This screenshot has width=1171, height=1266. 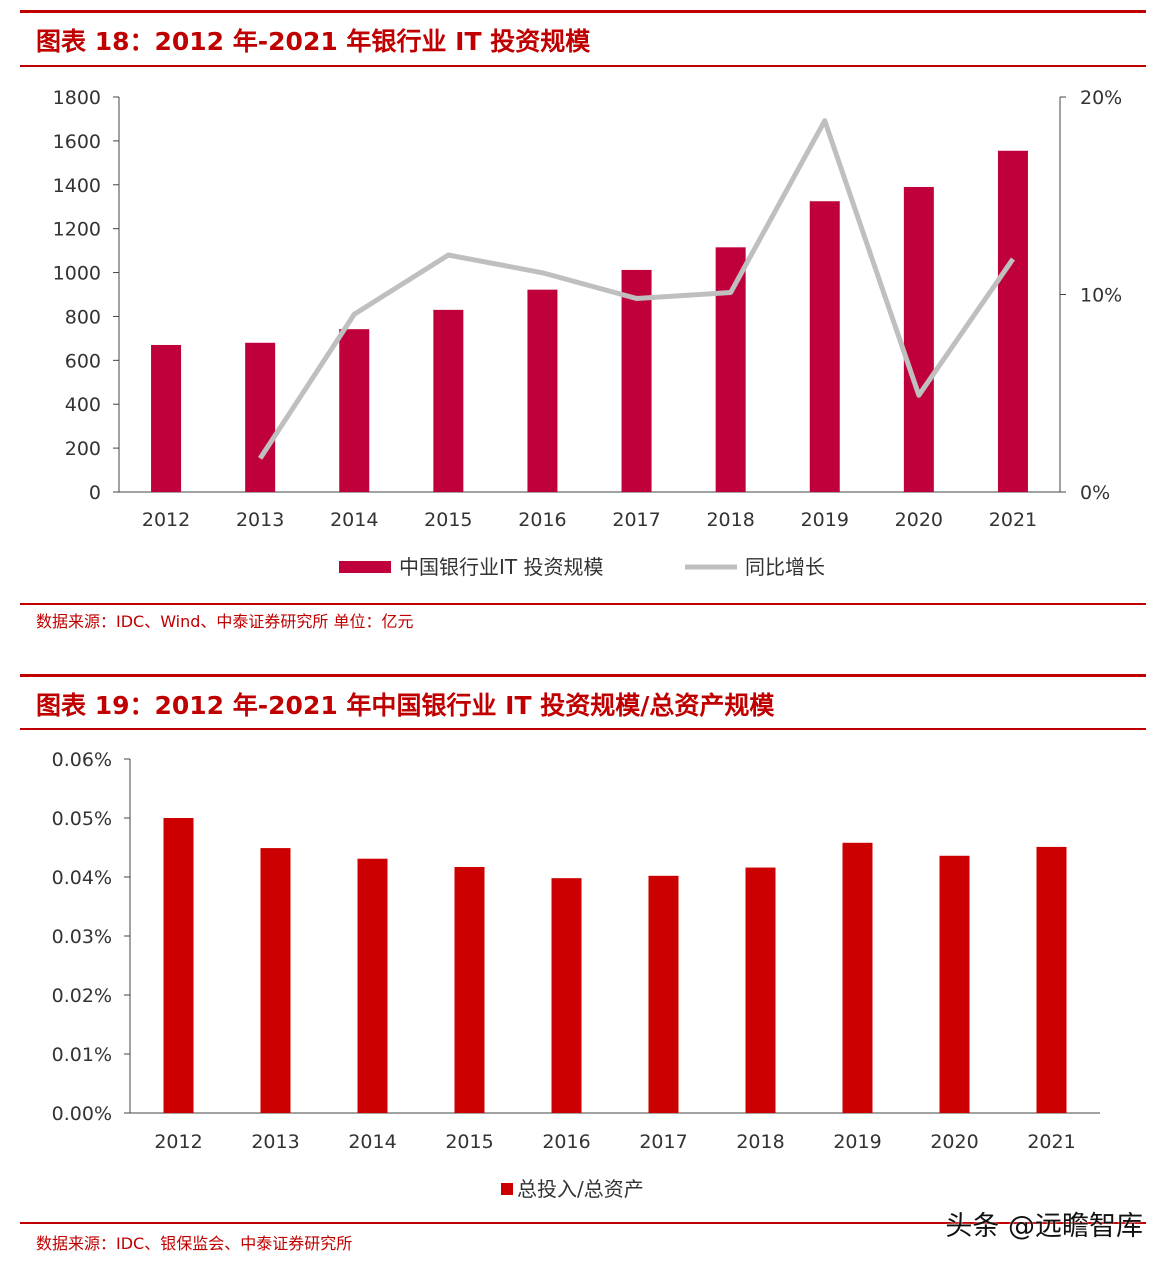 What do you see at coordinates (77, 98) in the screenshot?
I see `y-tick-label: 1800` at bounding box center [77, 98].